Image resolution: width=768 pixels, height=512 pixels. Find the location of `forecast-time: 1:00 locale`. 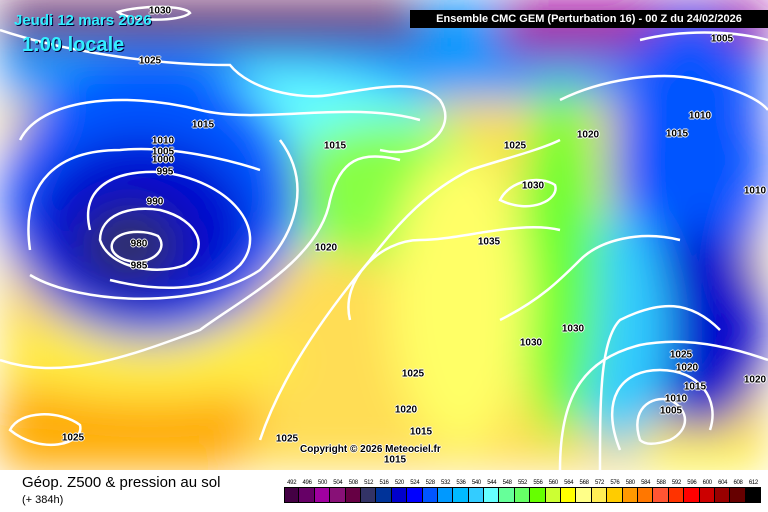

forecast-time: 1:00 locale is located at coordinates (73, 45).